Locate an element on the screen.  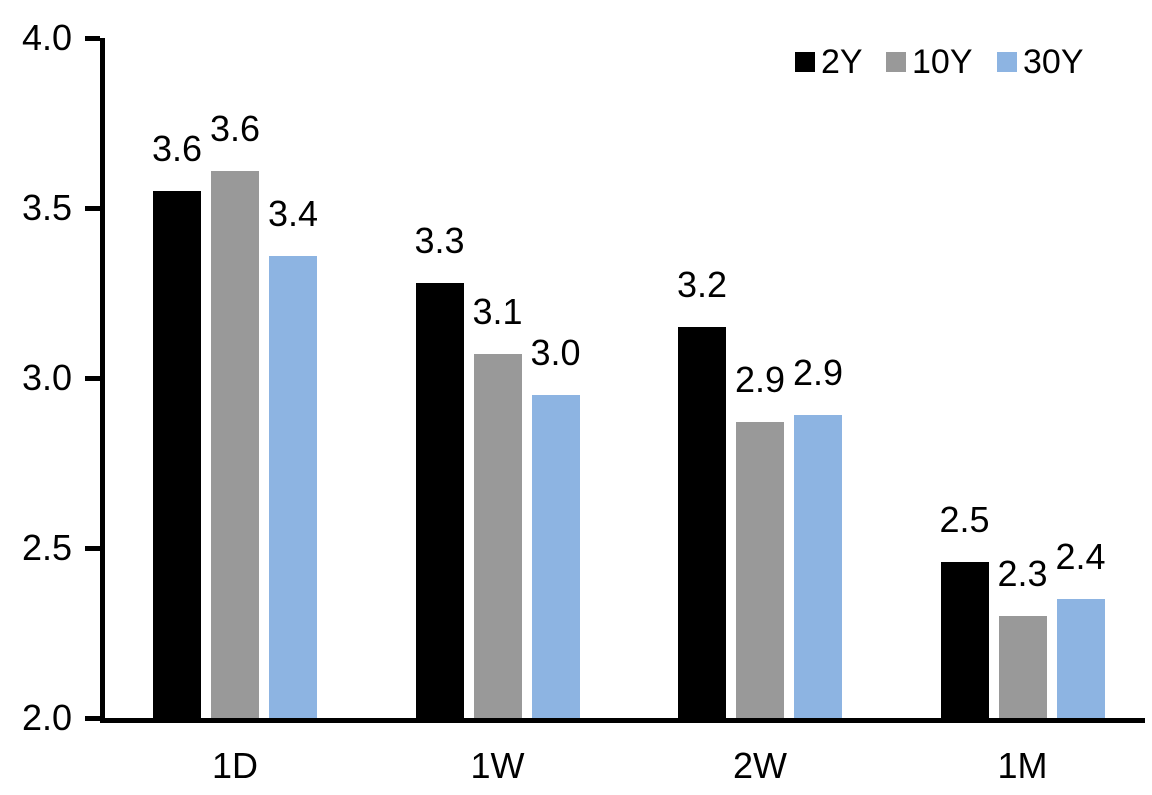
bar-2y-2w is located at coordinates (702, 522).